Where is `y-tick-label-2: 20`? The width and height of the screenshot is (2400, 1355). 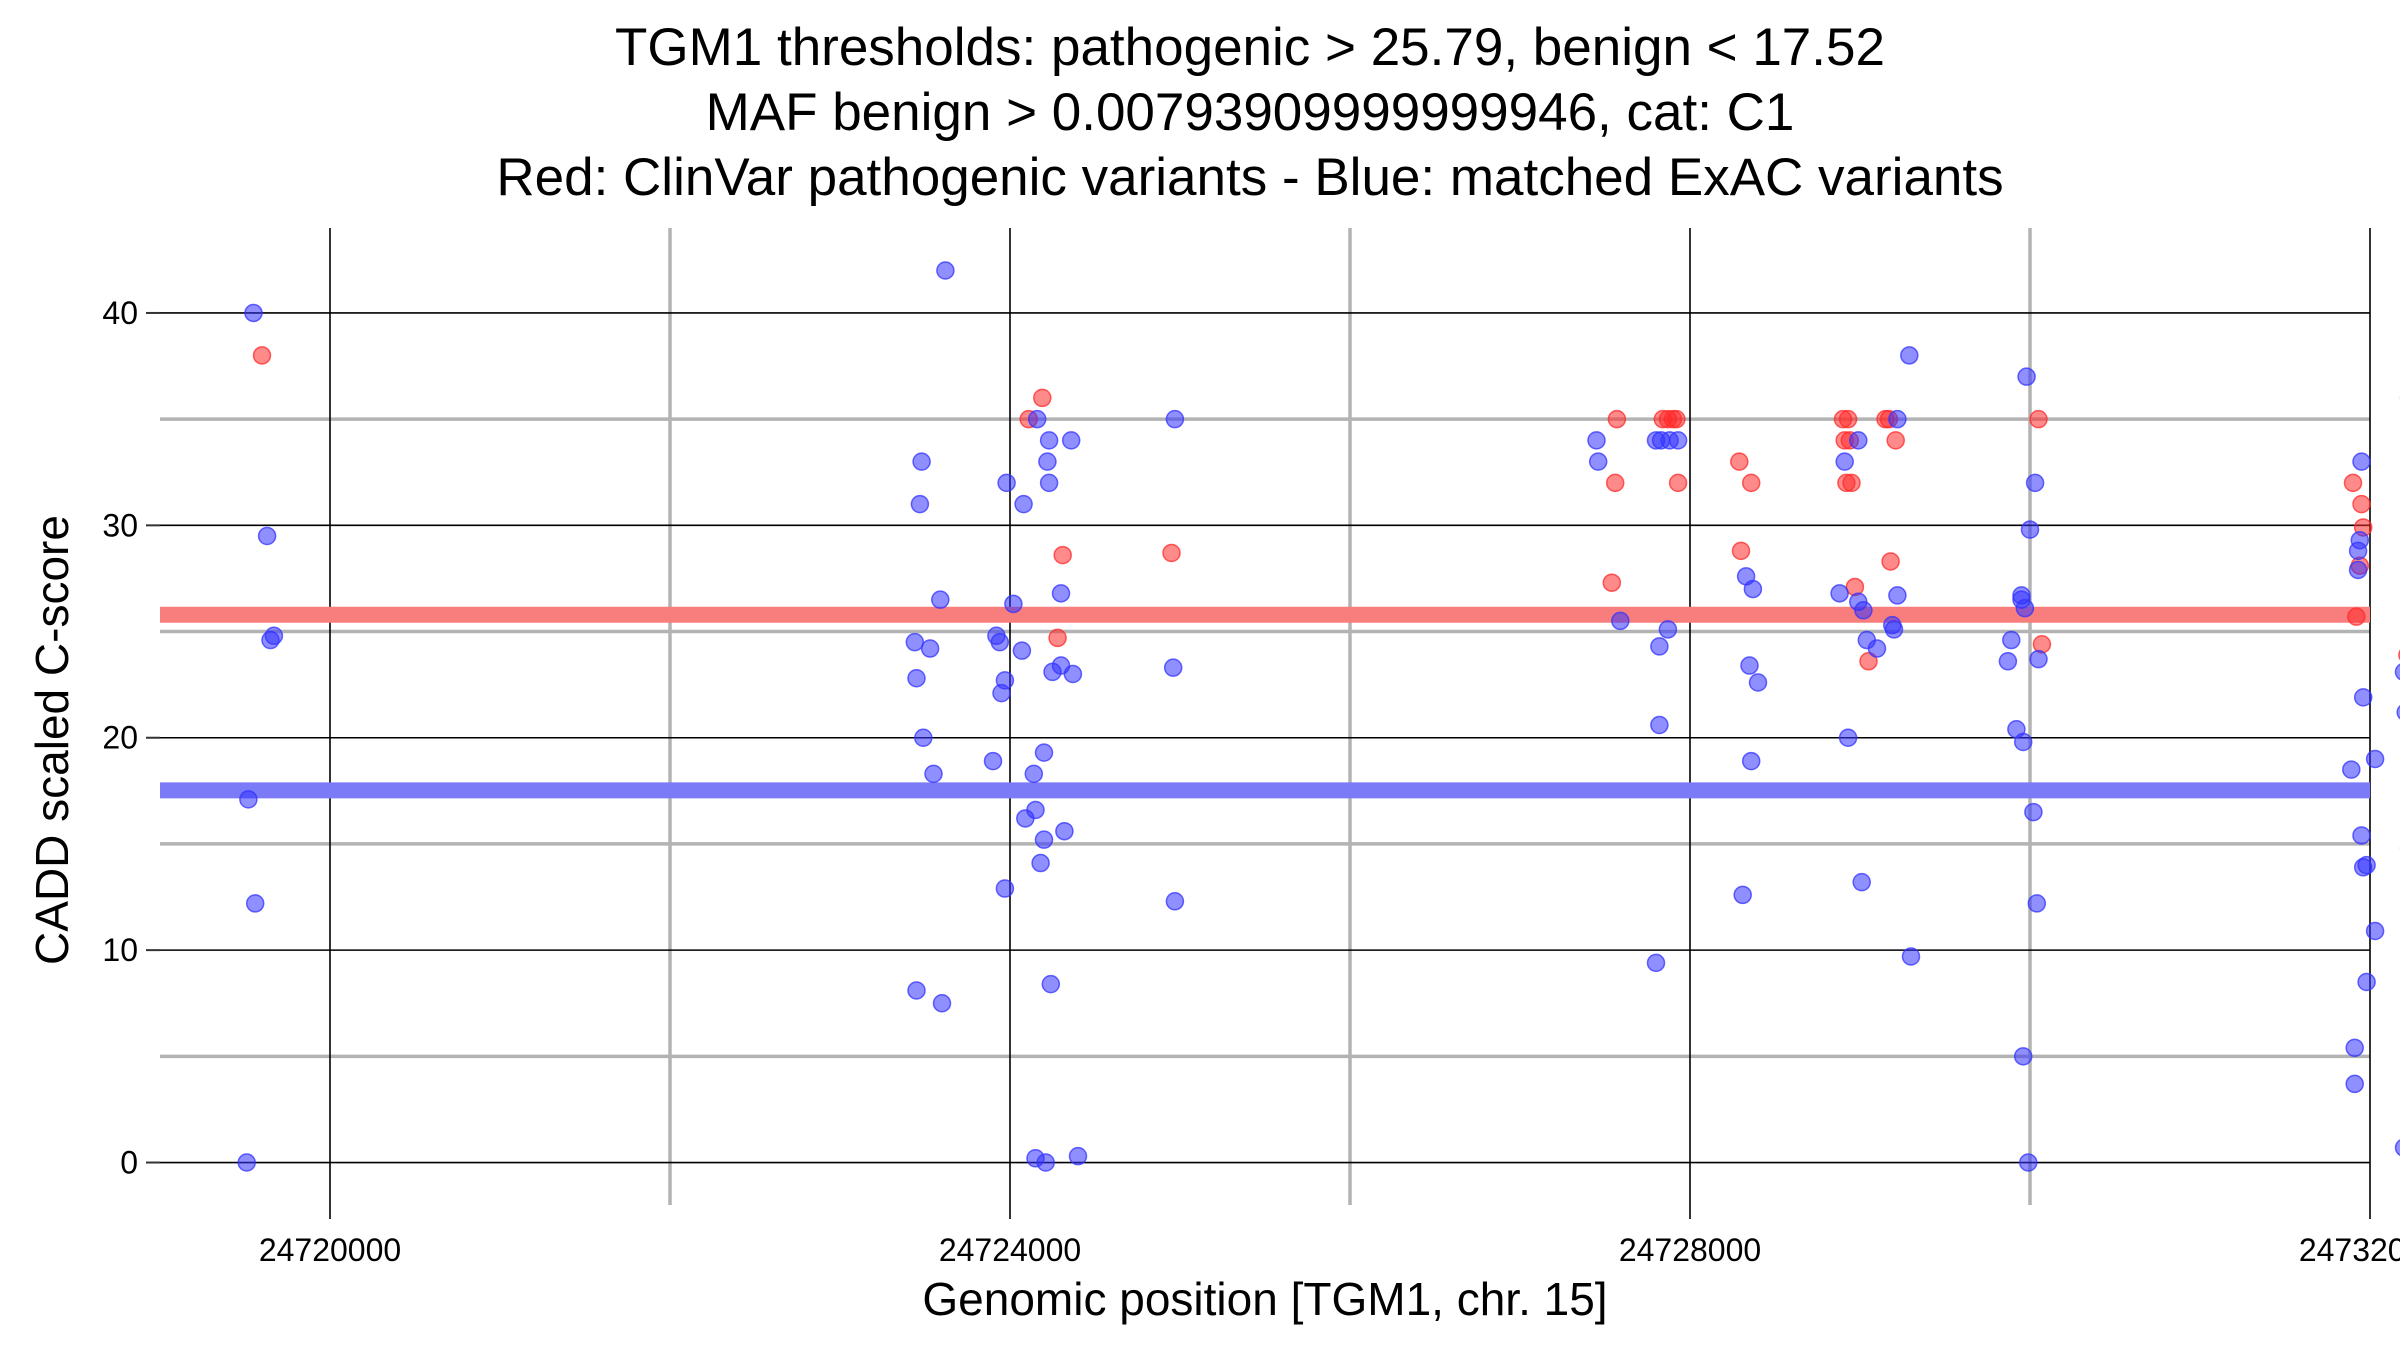 y-tick-label-2: 20 is located at coordinates (120, 738).